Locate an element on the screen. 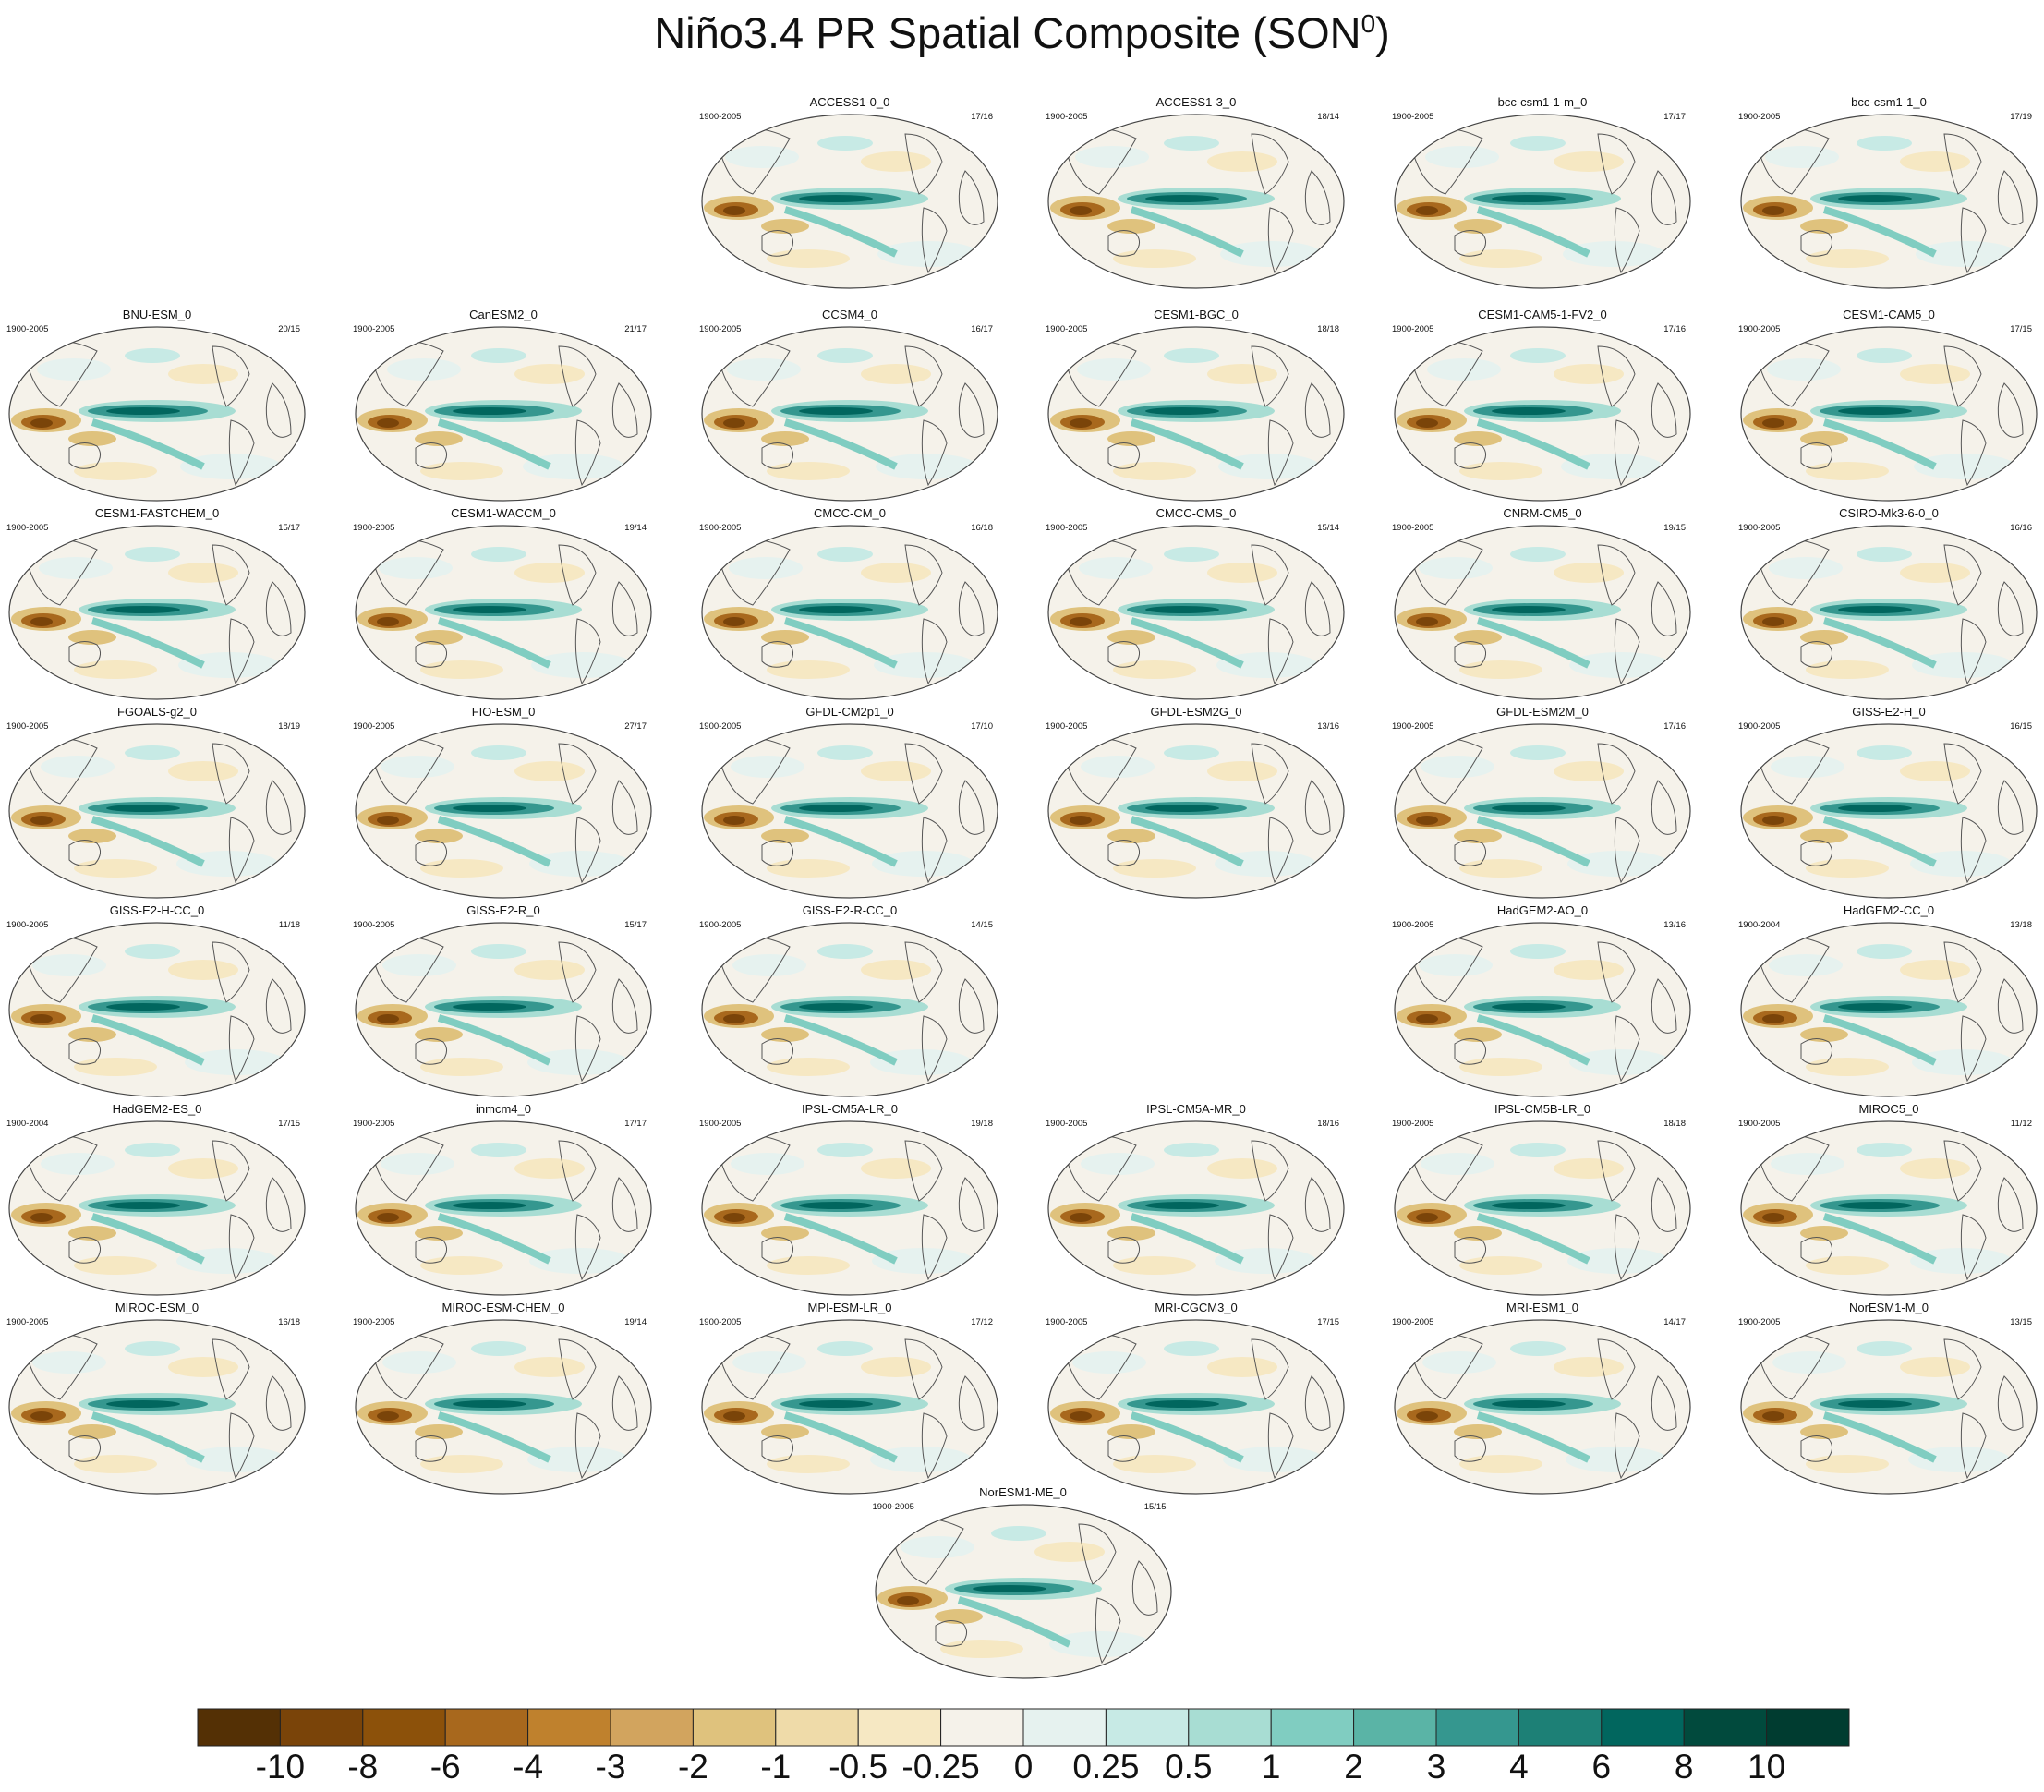 The width and height of the screenshot is (2044, 1792). panel-count: 17/15 is located at coordinates (2021, 329).